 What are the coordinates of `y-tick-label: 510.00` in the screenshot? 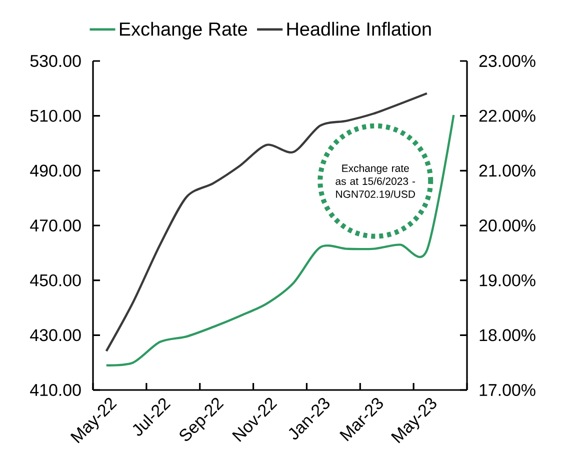 It's located at (55, 116).